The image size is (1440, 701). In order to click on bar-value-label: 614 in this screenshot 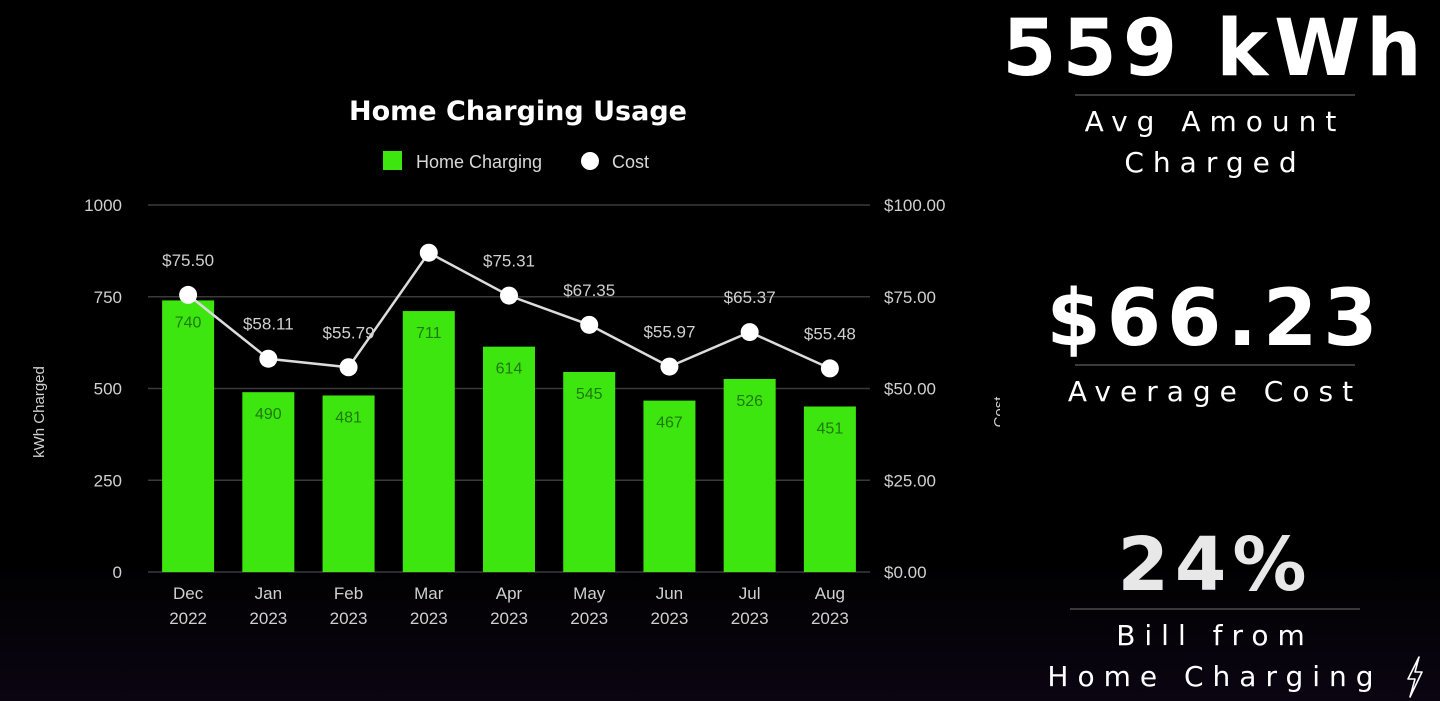, I will do `click(509, 369)`.